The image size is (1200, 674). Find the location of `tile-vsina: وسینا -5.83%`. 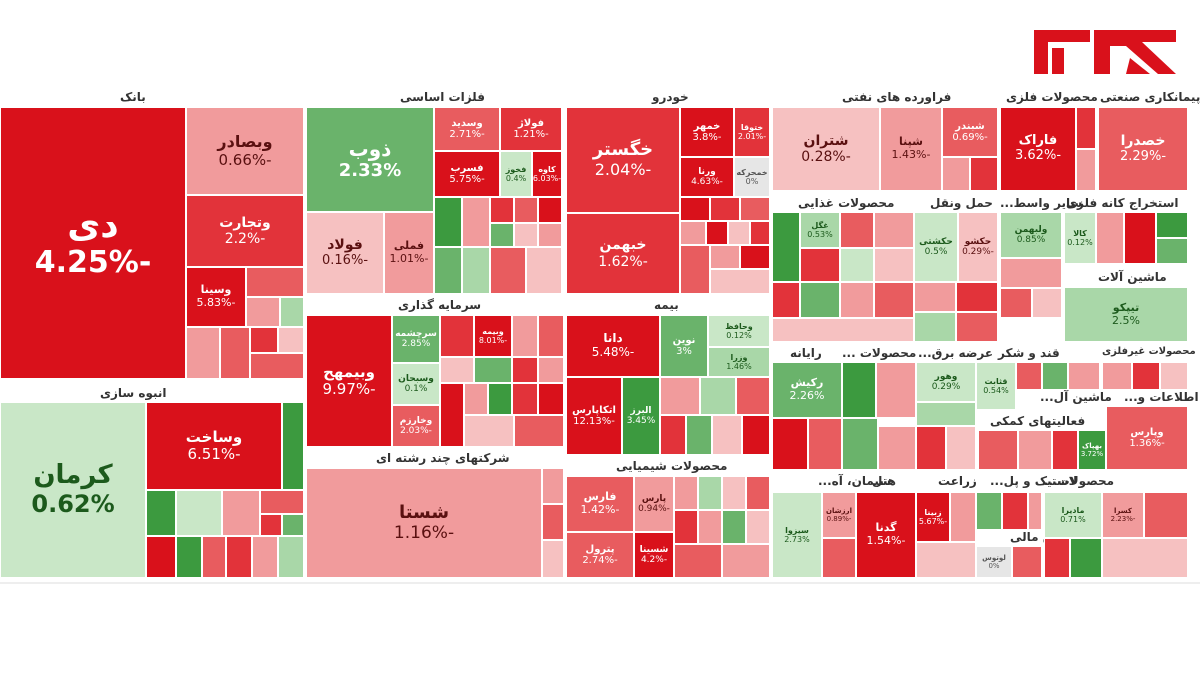

tile-vsina: وسینا -5.83% is located at coordinates (216, 297).